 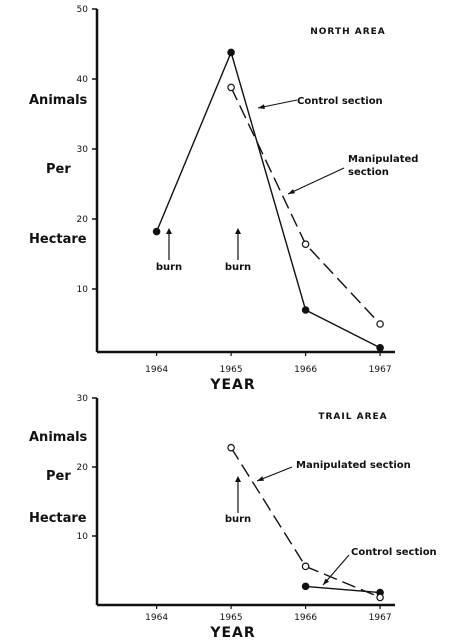 I want to click on y-tick-label: 40, so click(x=83, y=80).